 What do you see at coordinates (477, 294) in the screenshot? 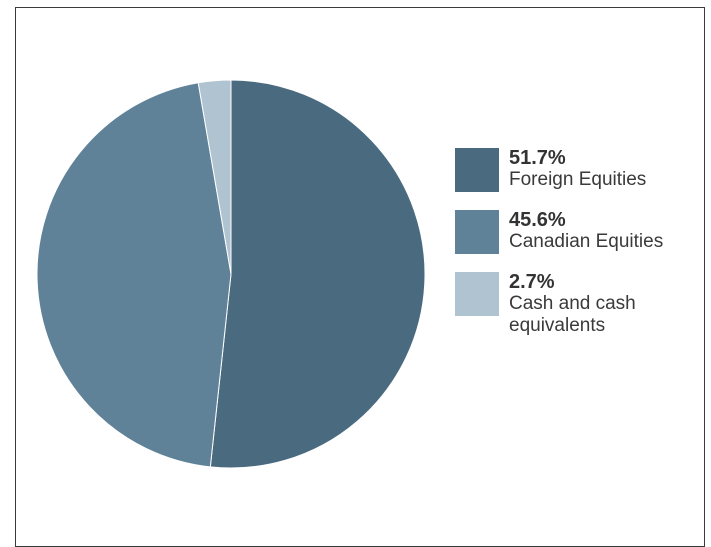
I see `legend-swatch-cash` at bounding box center [477, 294].